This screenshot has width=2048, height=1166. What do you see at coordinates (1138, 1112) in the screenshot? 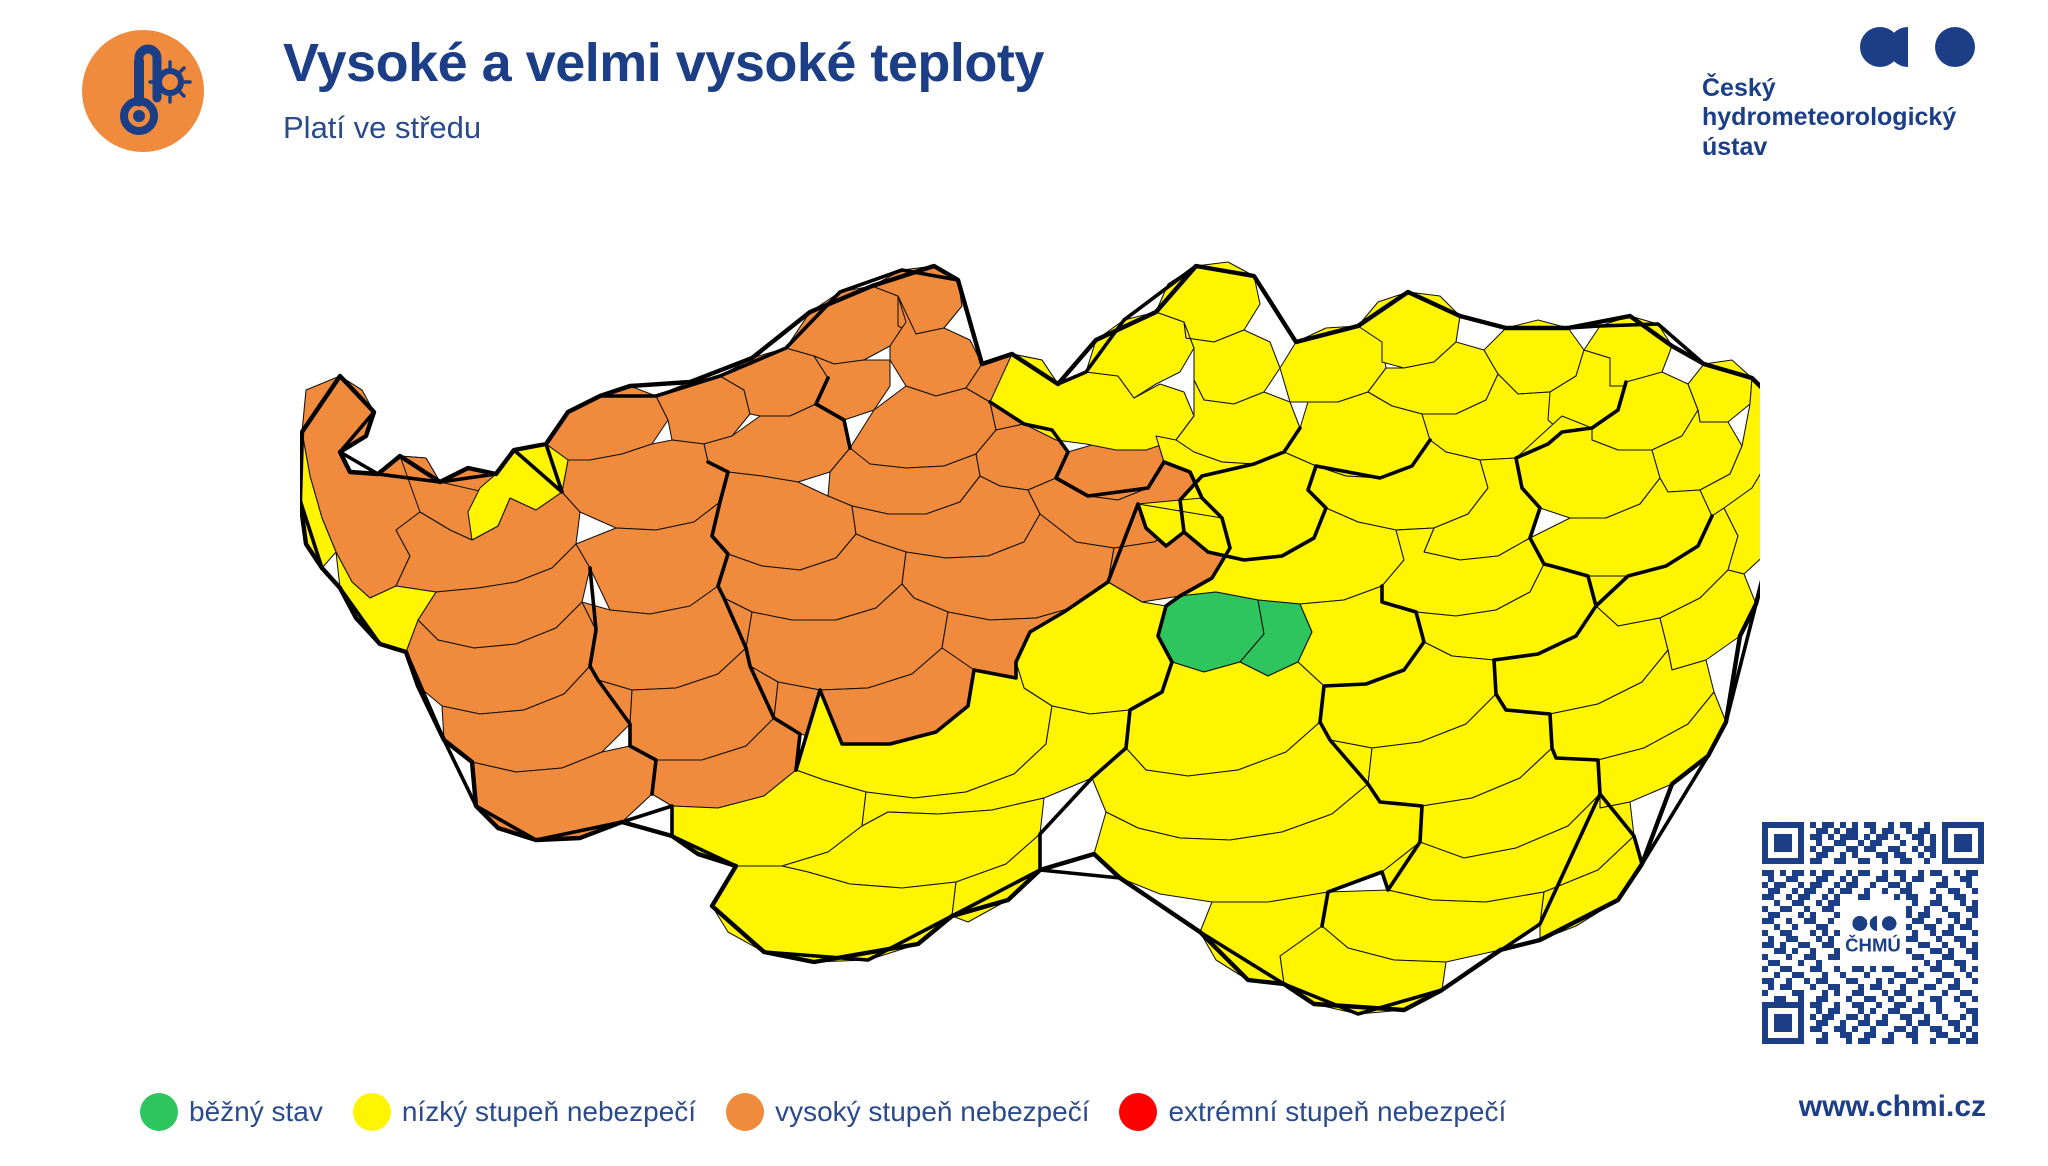
I see `legend-dot-extreme-icon` at bounding box center [1138, 1112].